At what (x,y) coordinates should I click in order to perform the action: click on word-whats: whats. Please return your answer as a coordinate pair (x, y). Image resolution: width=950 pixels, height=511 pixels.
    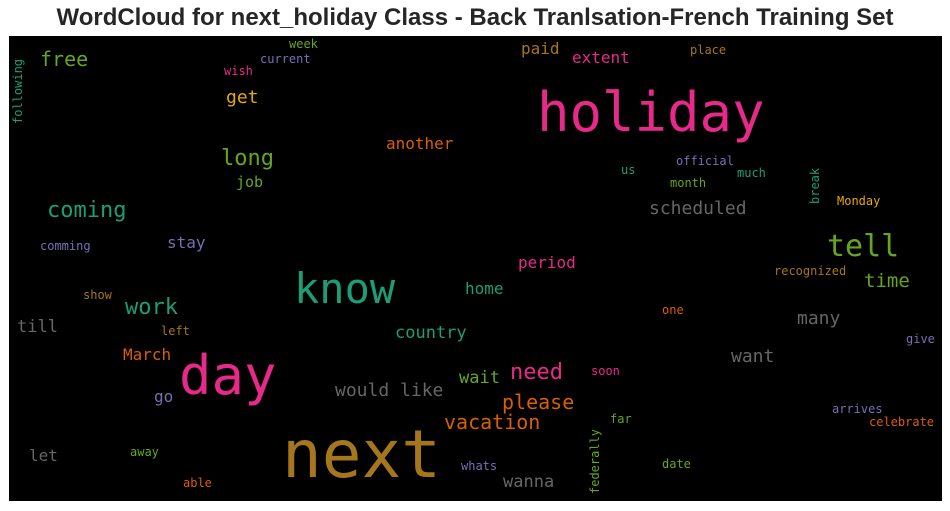
    Looking at the image, I should click on (479, 466).